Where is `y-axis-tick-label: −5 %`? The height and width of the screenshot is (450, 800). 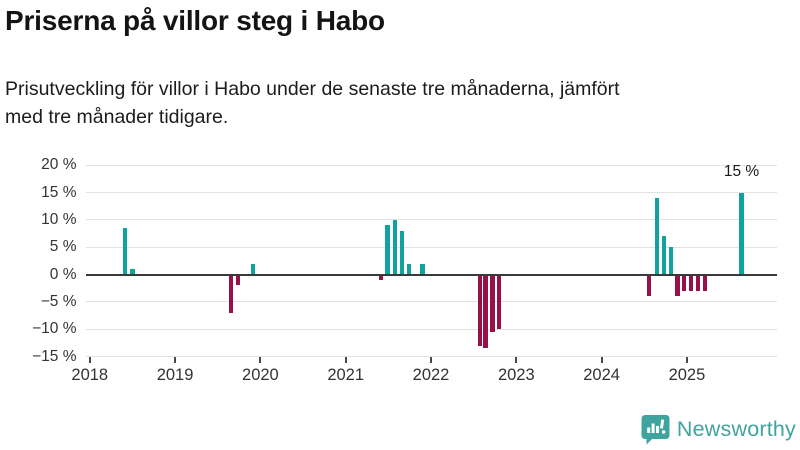 y-axis-tick-label: −5 % is located at coordinates (58, 301).